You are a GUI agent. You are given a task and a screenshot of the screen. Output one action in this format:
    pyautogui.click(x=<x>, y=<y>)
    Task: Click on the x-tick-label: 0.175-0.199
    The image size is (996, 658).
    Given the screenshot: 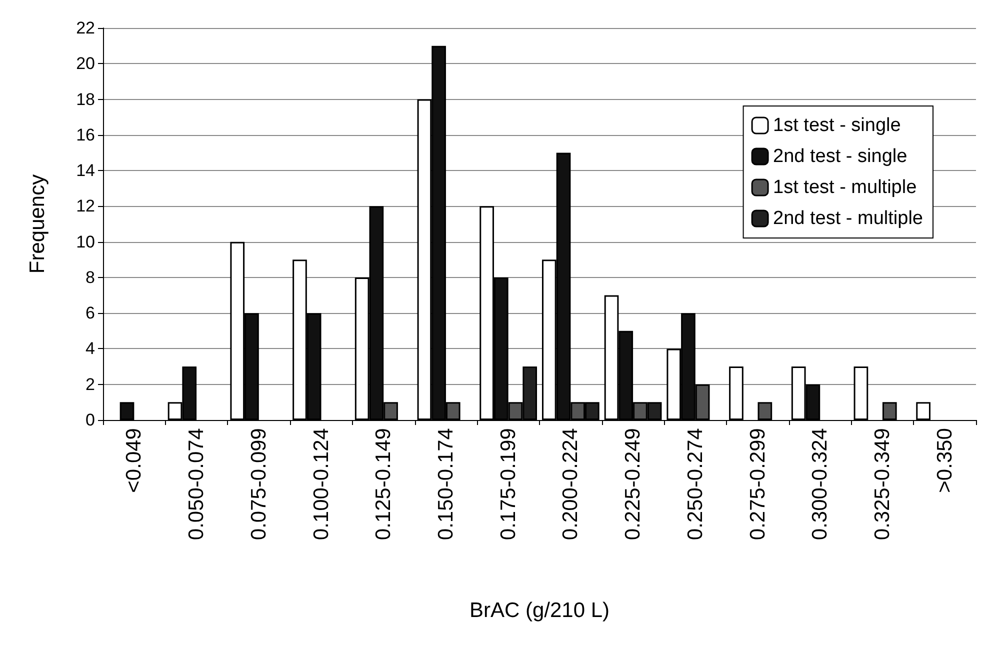 What is the action you would take?
    pyautogui.click(x=508, y=484)
    